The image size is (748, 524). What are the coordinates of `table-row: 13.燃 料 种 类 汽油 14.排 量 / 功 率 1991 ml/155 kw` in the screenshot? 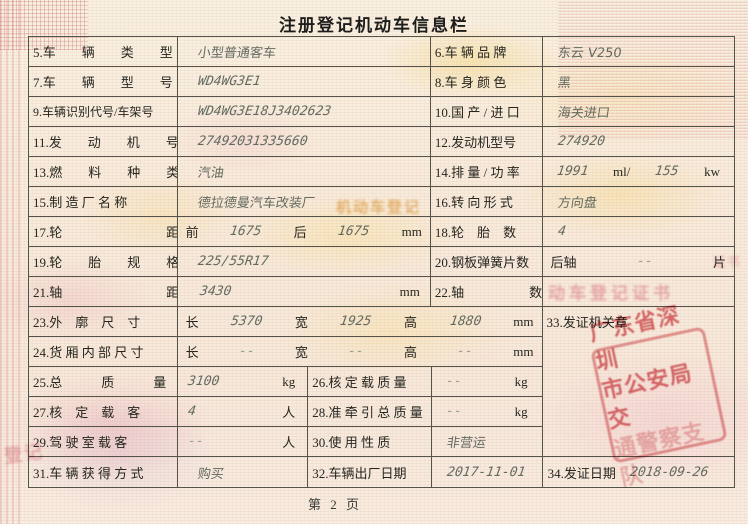 It's located at (382, 172).